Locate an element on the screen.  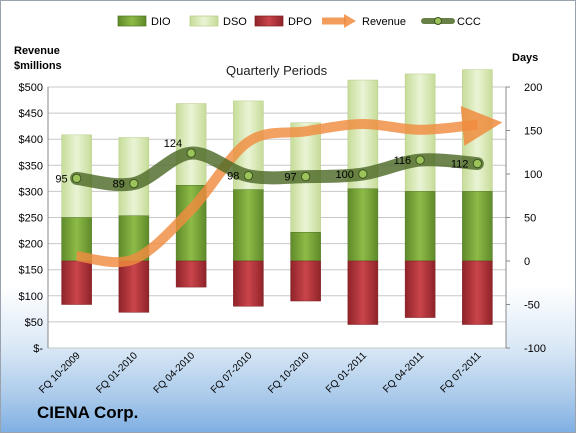
ccc-line is located at coordinates (277, 169).